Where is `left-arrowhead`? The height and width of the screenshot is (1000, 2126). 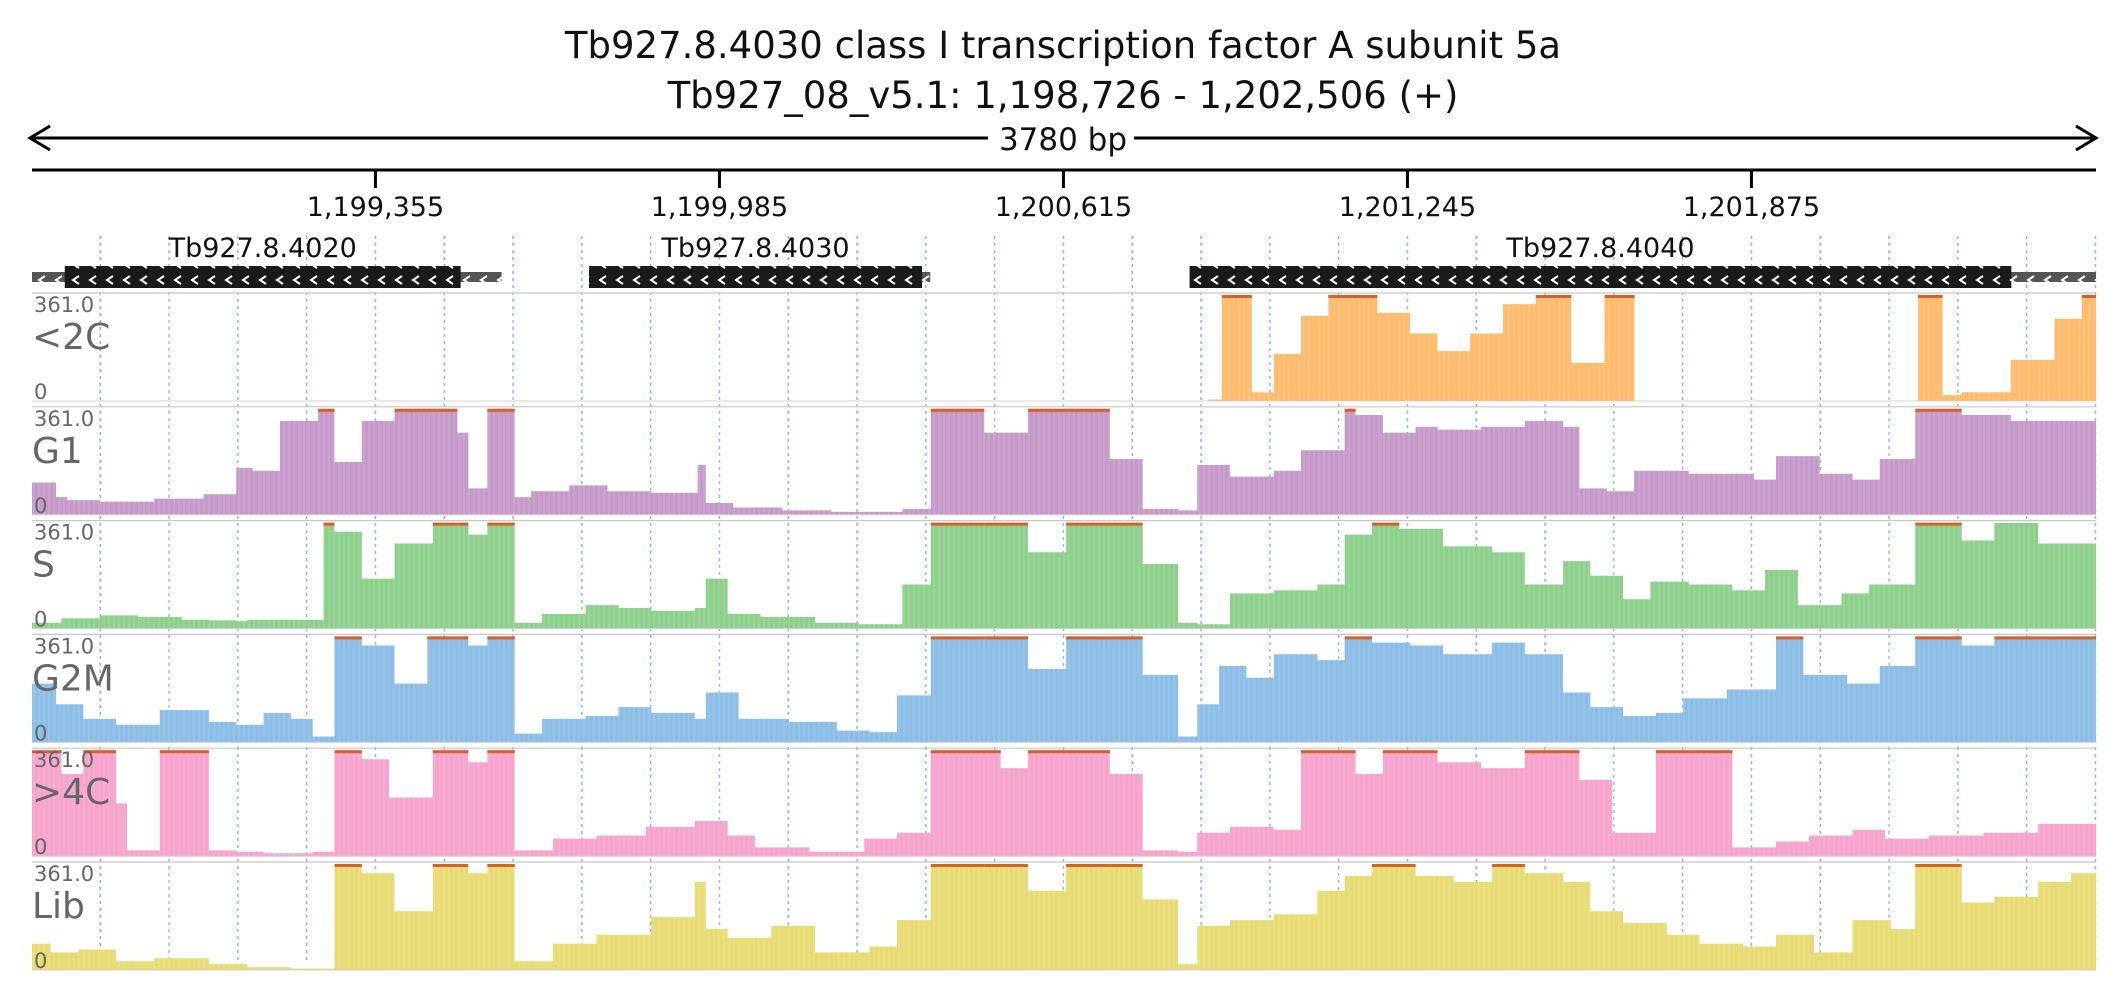
left-arrowhead is located at coordinates (39, 138).